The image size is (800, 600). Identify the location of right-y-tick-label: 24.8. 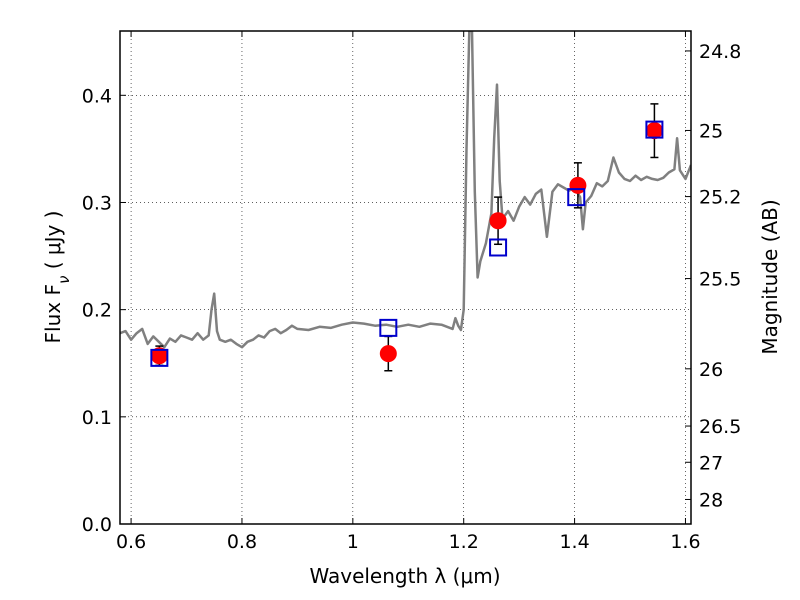
(720, 52).